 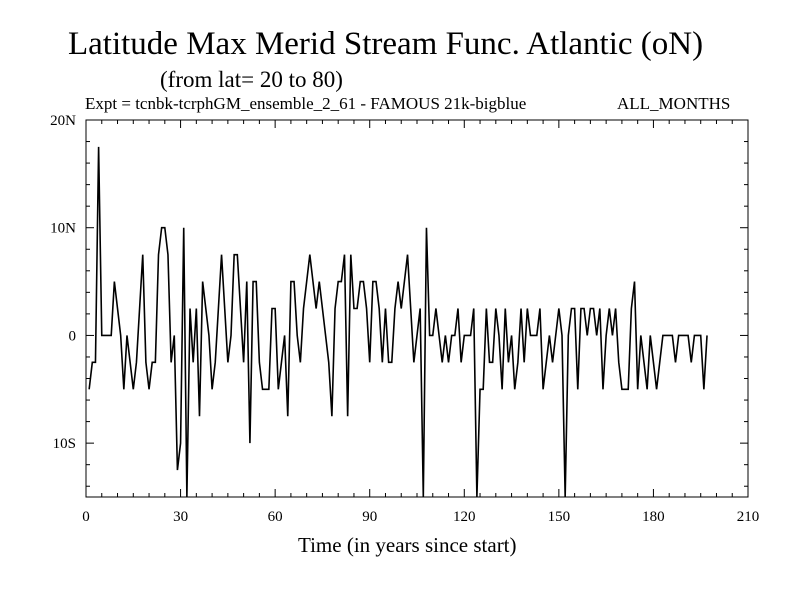 What do you see at coordinates (674, 103) in the screenshot?
I see `months-label: ALL_MONTHS` at bounding box center [674, 103].